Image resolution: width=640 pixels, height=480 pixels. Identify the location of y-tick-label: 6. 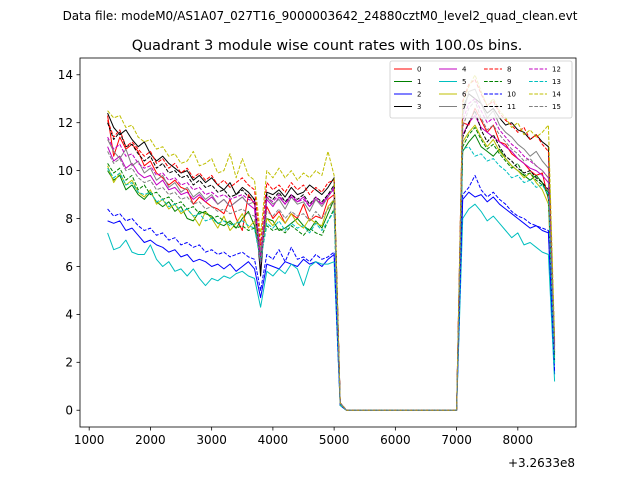
(69, 267).